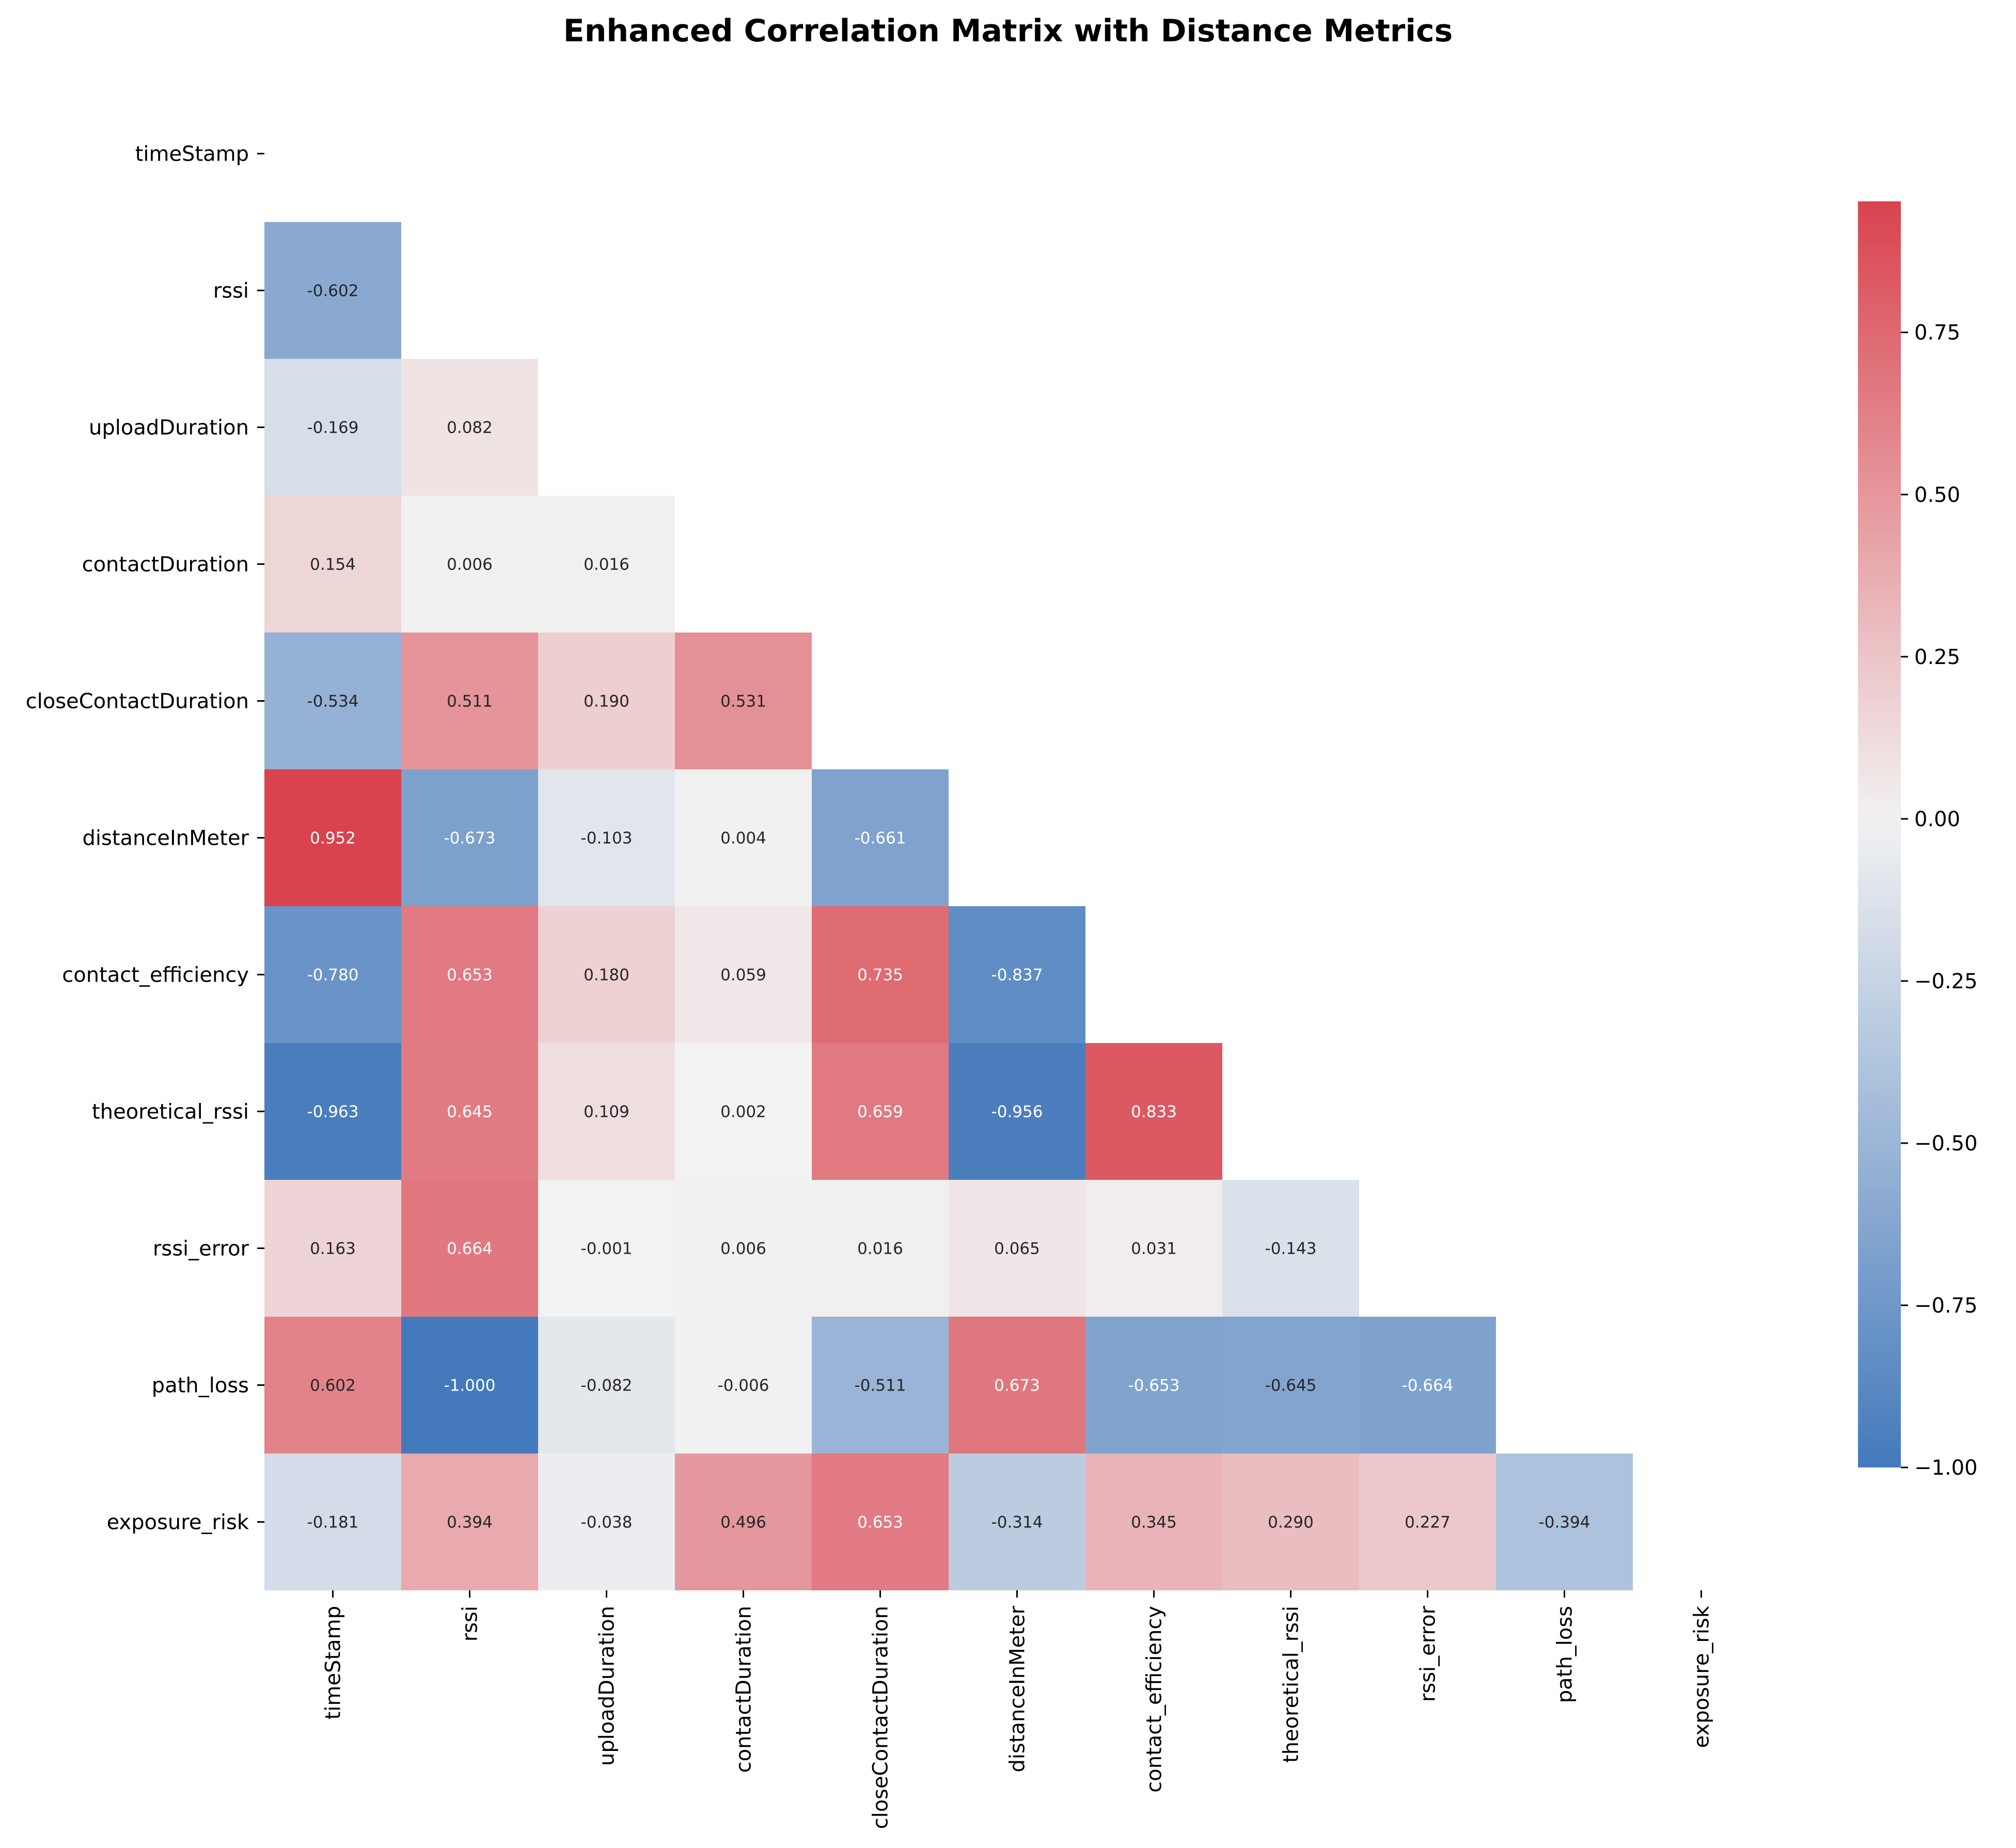 The width and height of the screenshot is (2016, 1848). I want to click on cell-value-label: 0.154, so click(333, 565).